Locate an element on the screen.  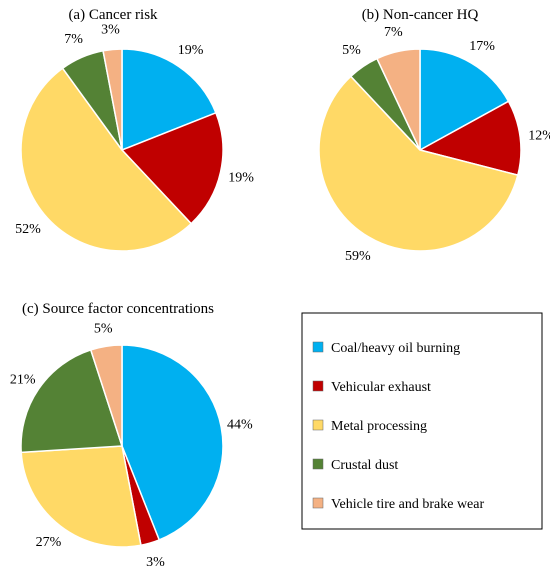
chart-a-title: (a) Cancer risk is located at coordinates (113, 15).